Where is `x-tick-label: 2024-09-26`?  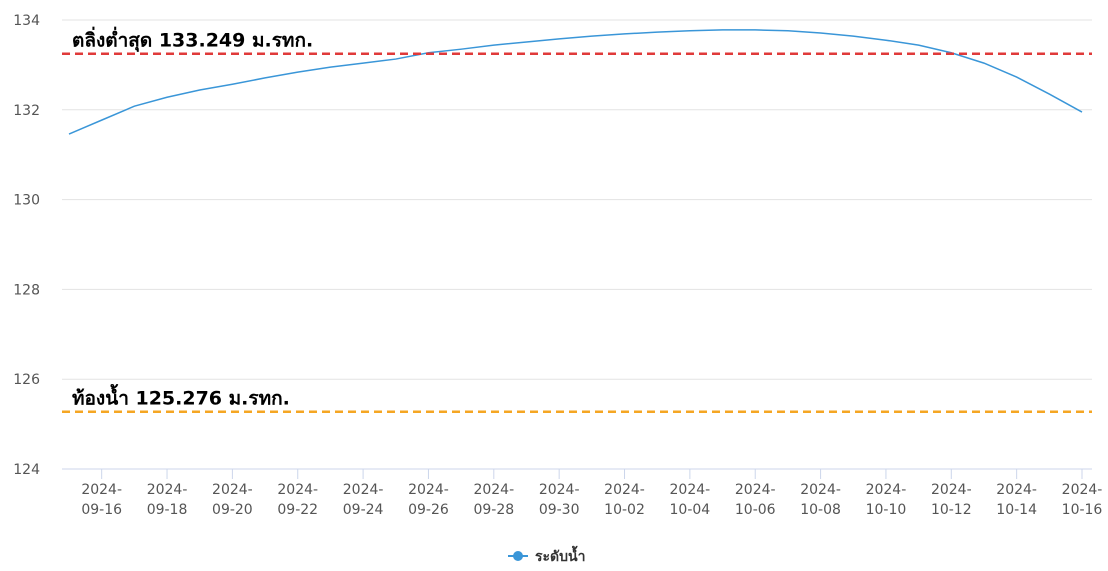 x-tick-label: 2024-09-26 is located at coordinates (428, 500).